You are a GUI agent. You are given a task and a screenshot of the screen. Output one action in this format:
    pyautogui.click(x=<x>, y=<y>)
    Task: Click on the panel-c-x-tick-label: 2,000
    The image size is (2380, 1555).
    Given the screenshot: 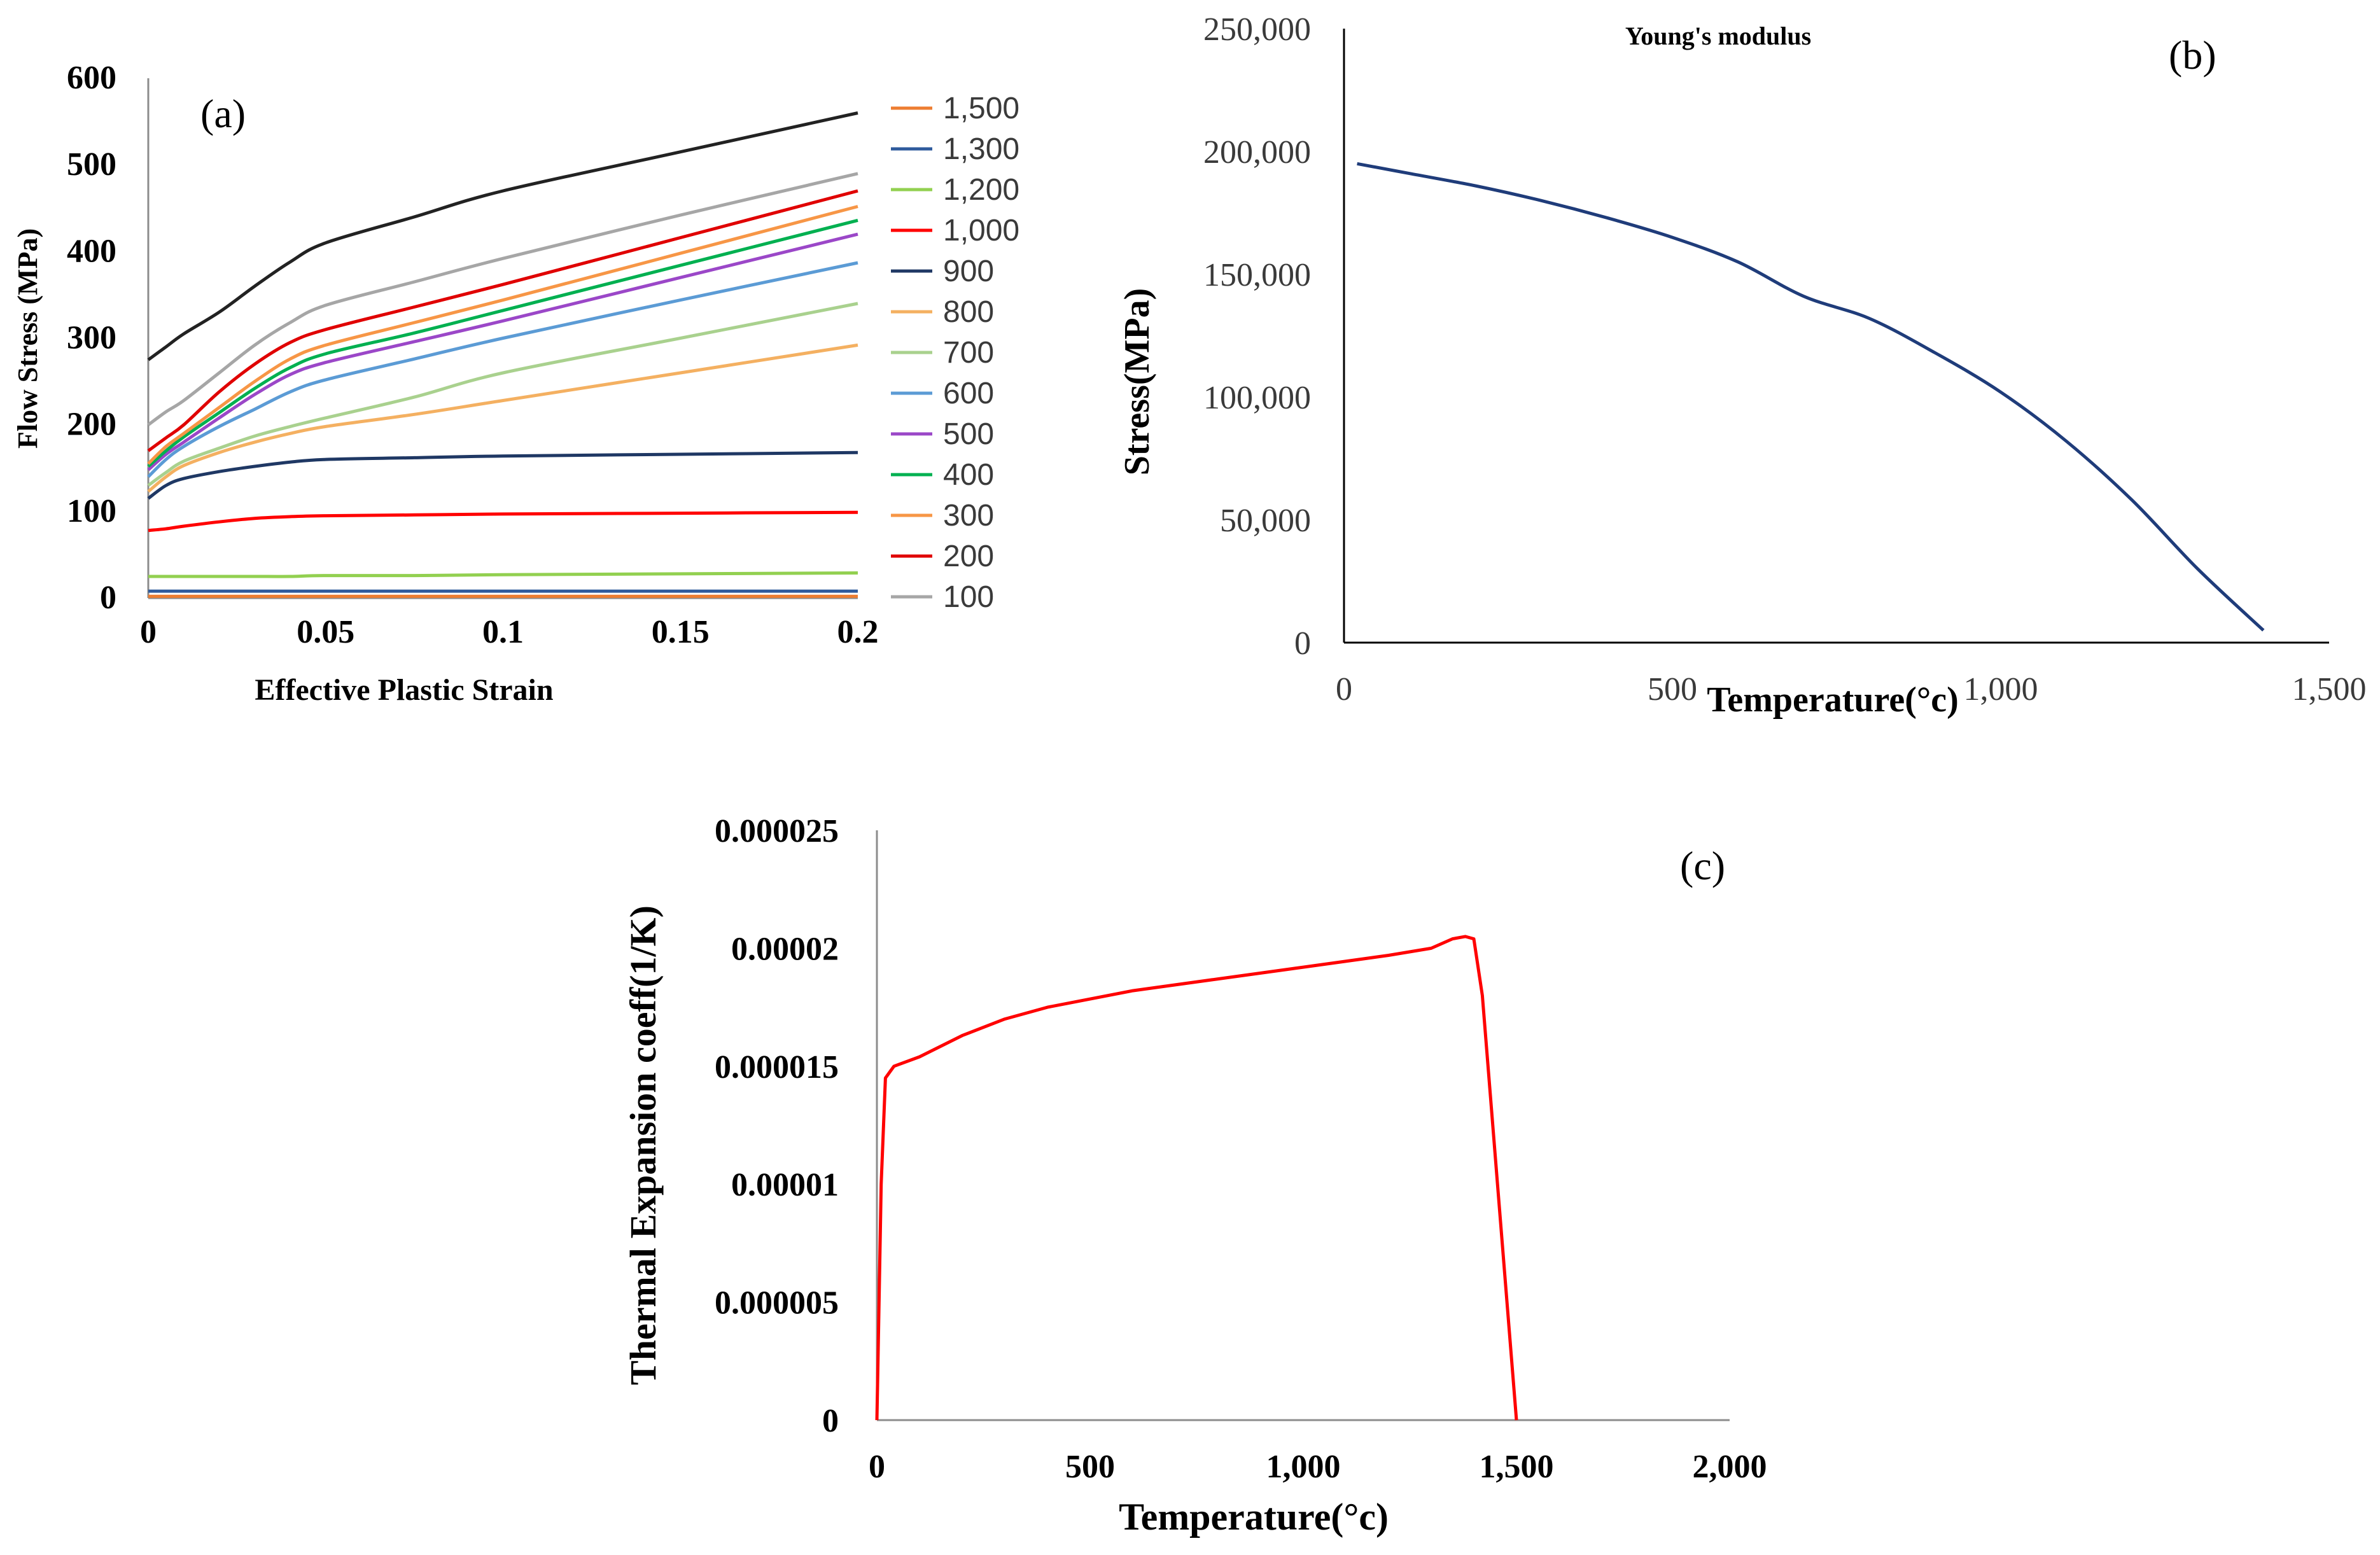 What is the action you would take?
    pyautogui.click(x=1730, y=1467)
    